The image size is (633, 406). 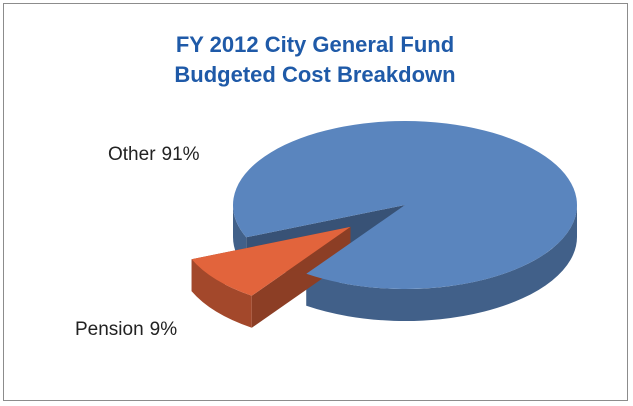 I want to click on slice-label: Other 91%, so click(x=154, y=154).